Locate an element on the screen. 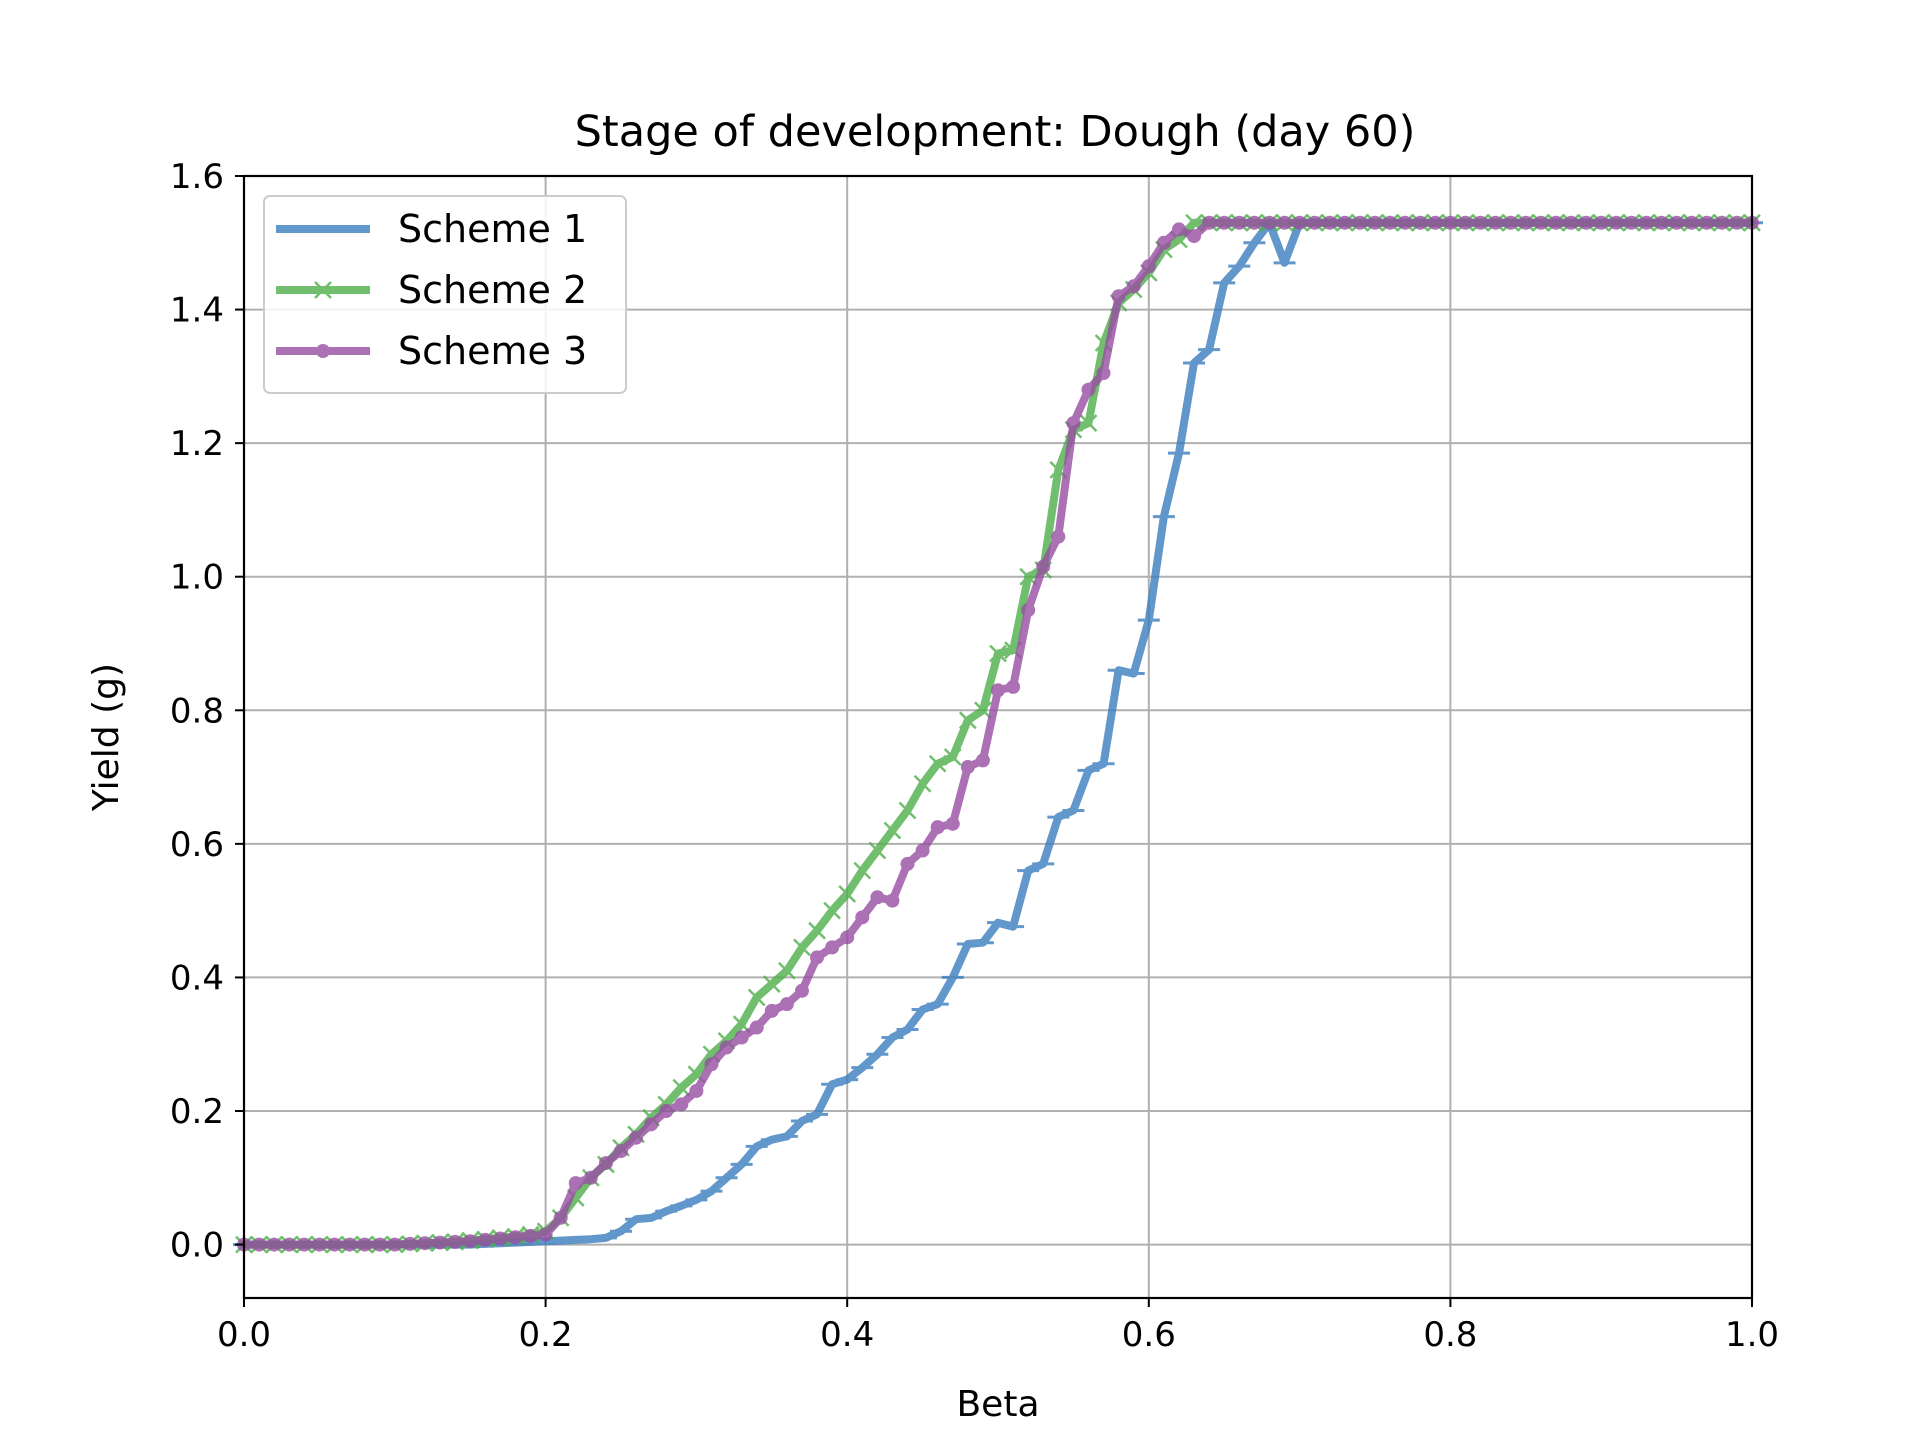  x-tick-label: 0.0 is located at coordinates (244, 1335).